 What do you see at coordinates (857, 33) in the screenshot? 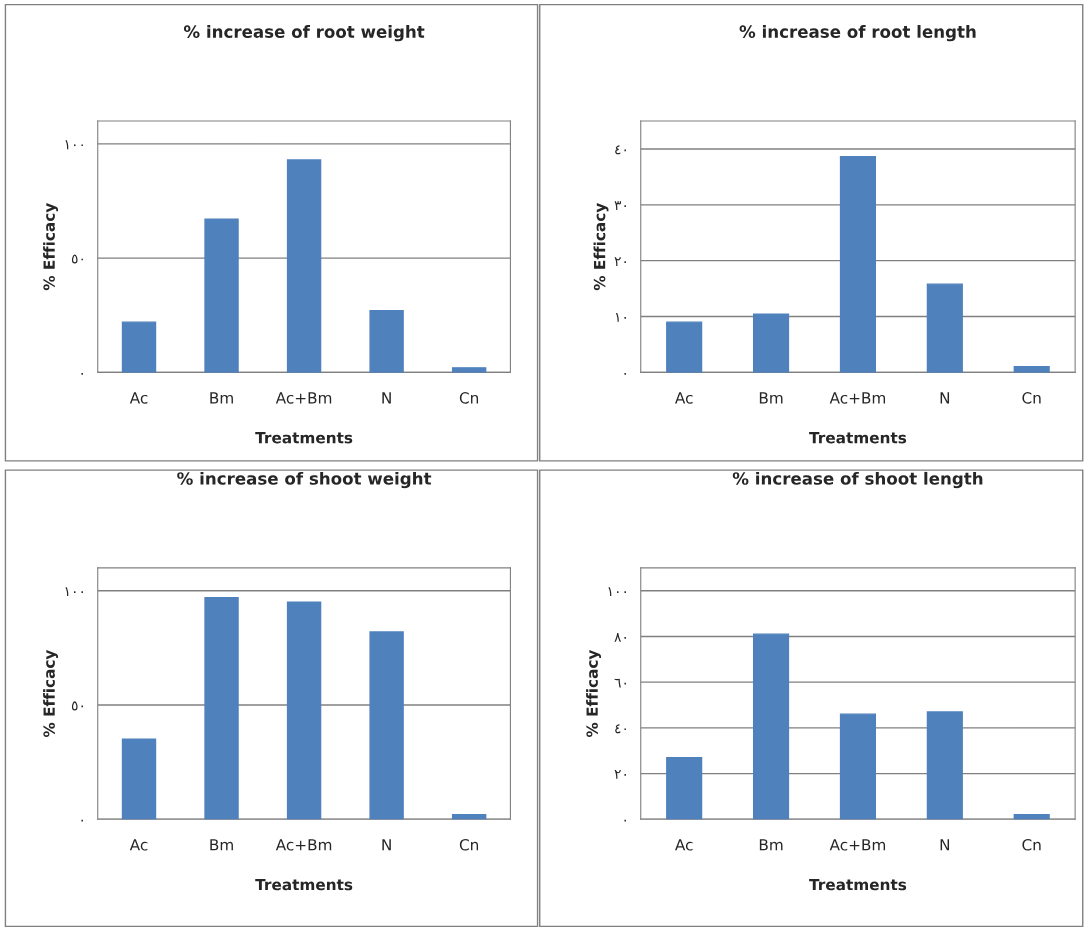
I see `chart-title: % increase of root length` at bounding box center [857, 33].